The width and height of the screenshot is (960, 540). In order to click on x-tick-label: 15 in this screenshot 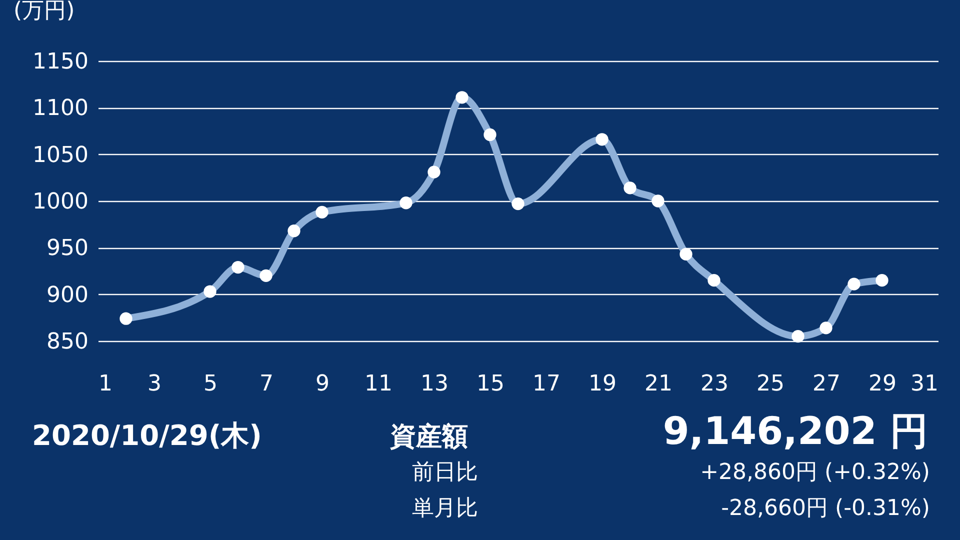, I will do `click(490, 384)`.